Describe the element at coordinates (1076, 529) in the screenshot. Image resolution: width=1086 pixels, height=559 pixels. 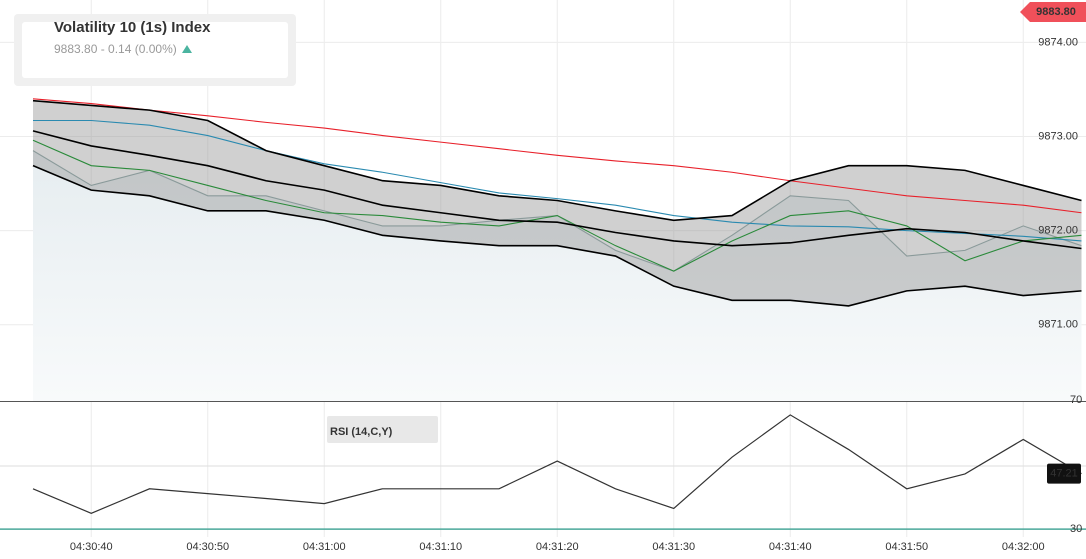
I see `rsi-tick-label: 30` at that location.